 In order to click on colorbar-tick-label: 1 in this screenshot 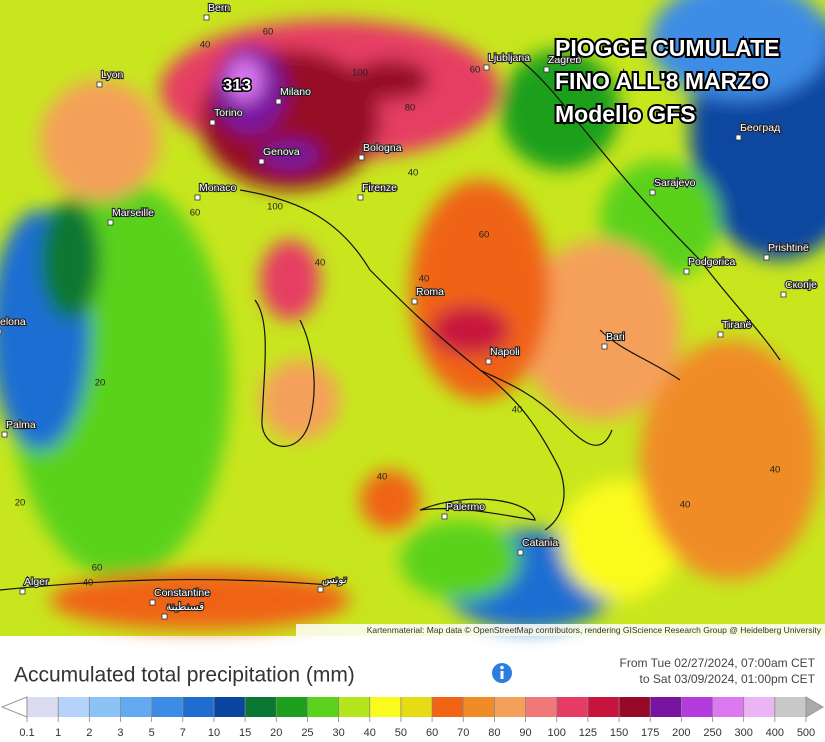, I will do `click(58, 733)`.